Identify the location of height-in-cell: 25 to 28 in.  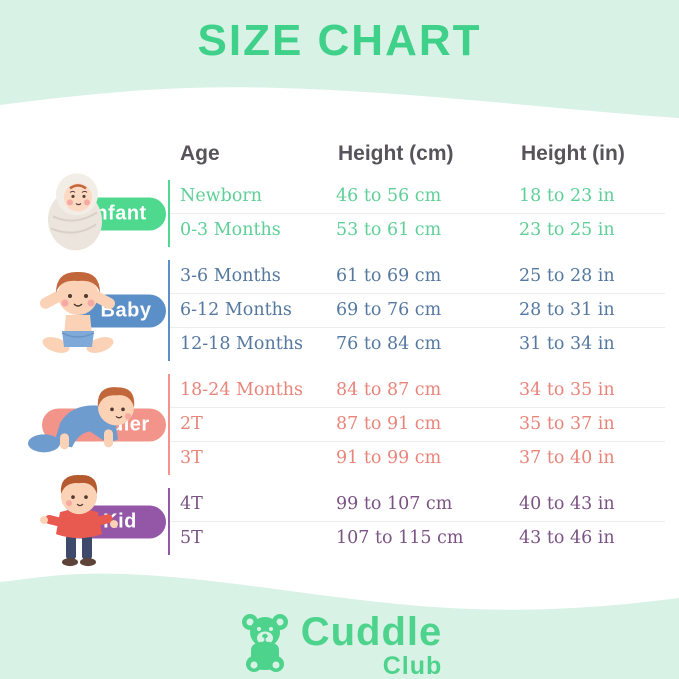
(567, 276).